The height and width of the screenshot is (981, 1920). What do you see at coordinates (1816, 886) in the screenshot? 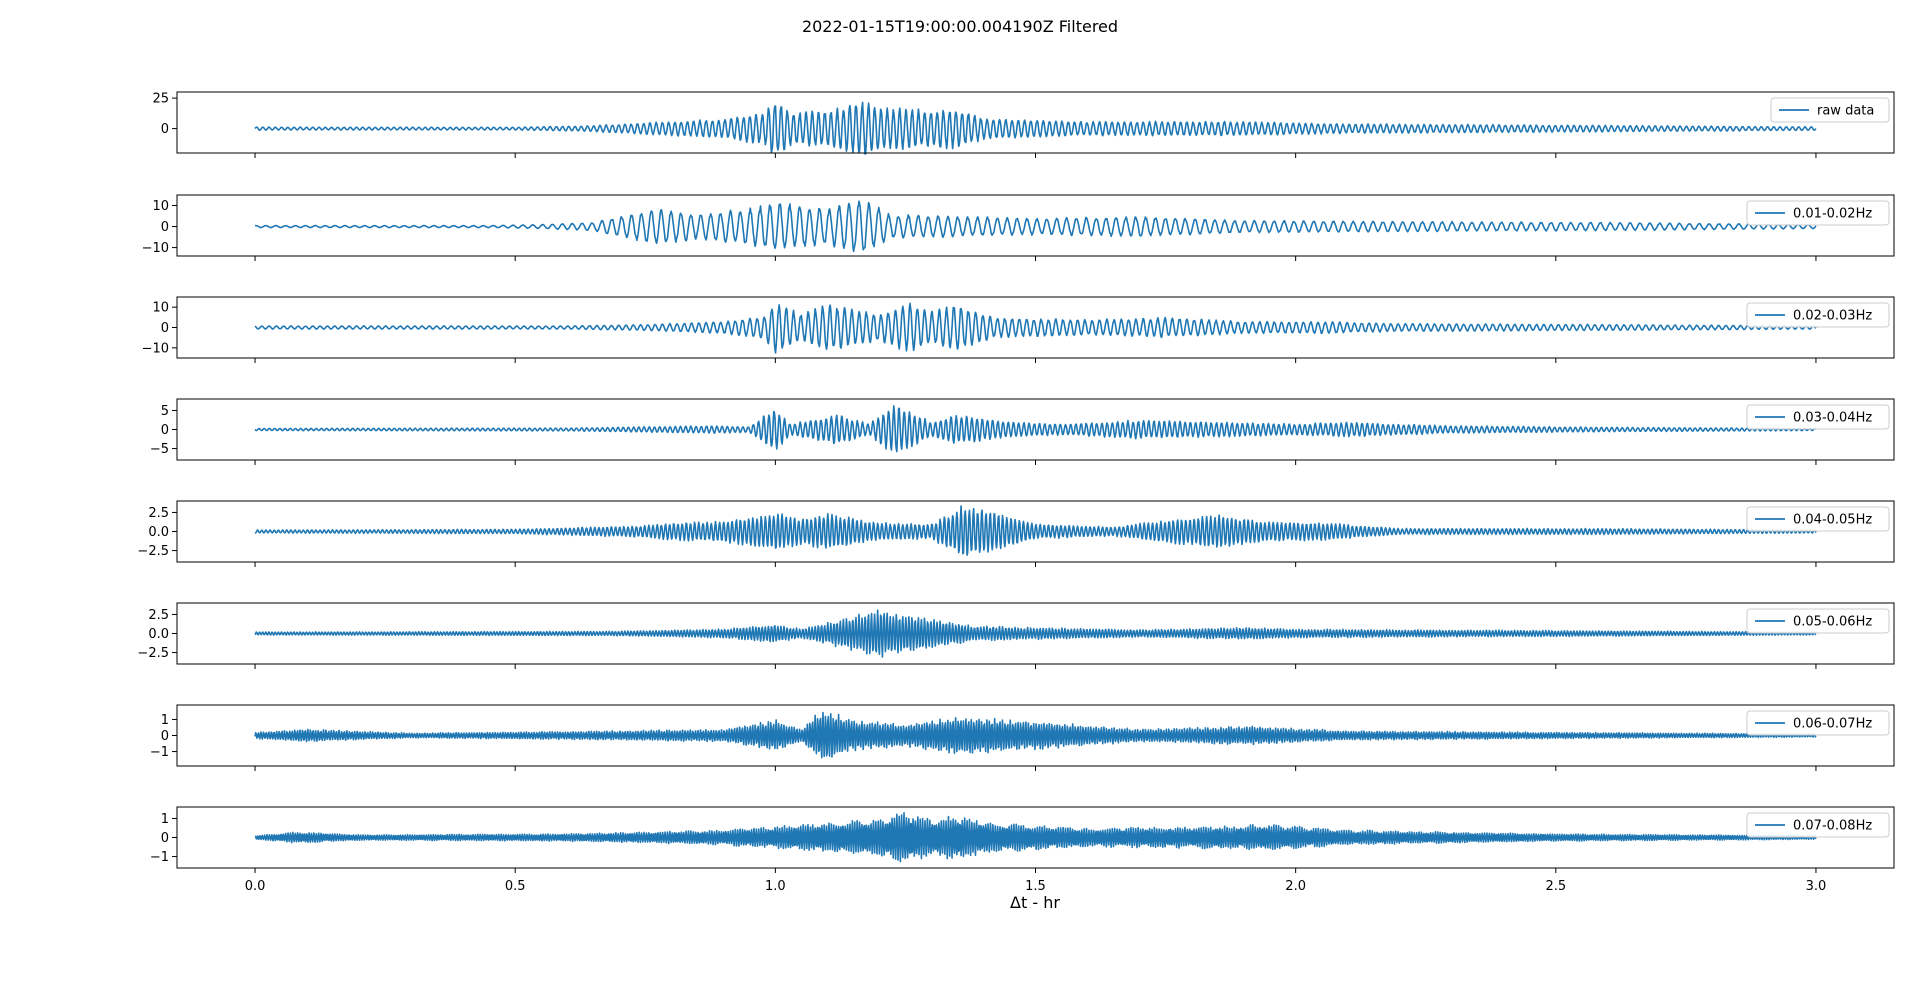
I see `x-tick-label: 3.0` at bounding box center [1816, 886].